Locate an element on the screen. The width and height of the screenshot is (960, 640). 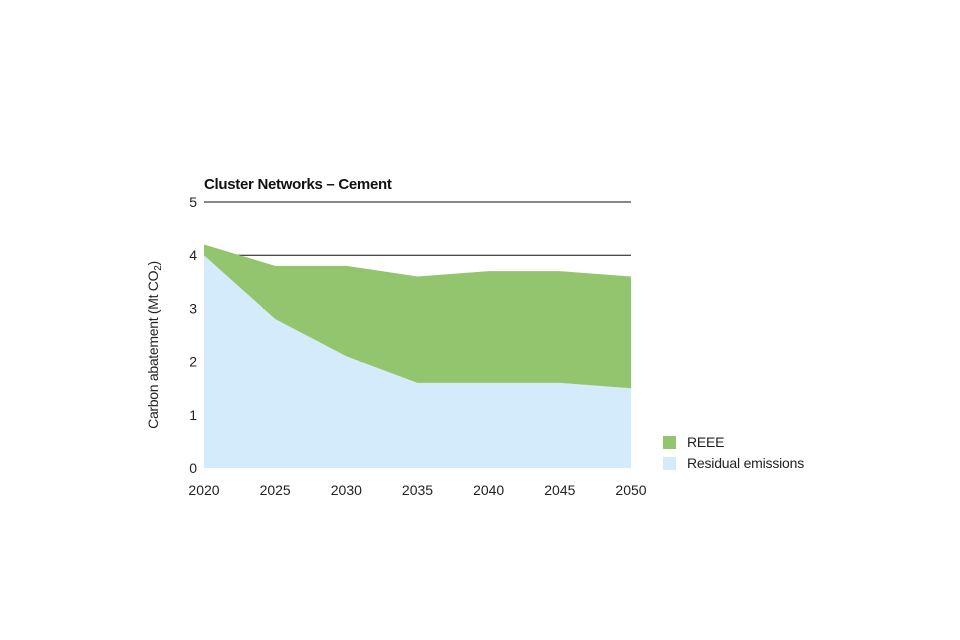
residual-emissions-area is located at coordinates (417, 361).